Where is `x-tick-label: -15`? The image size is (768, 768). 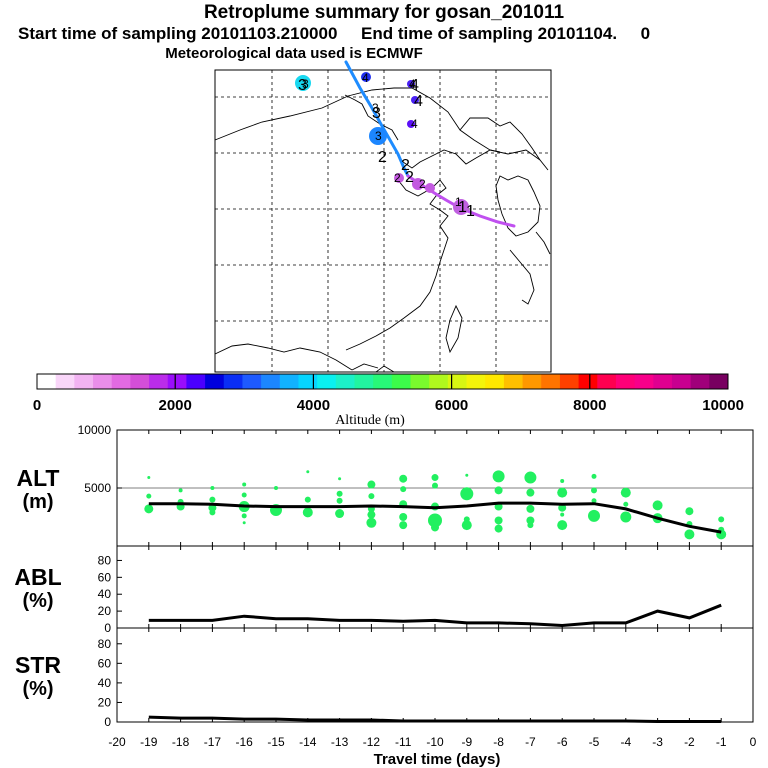
x-tick-label: -15 is located at coordinates (276, 742).